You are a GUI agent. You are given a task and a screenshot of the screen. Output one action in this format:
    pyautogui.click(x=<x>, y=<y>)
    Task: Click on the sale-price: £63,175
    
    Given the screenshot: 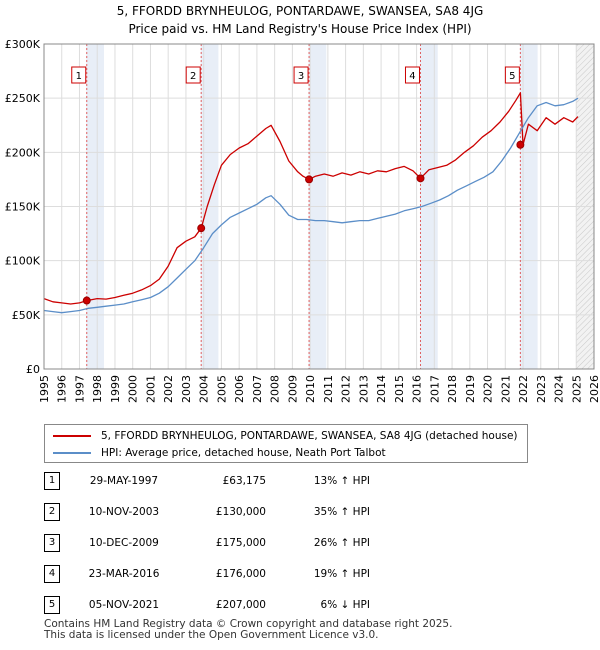 What is the action you would take?
    pyautogui.click(x=244, y=481)
    